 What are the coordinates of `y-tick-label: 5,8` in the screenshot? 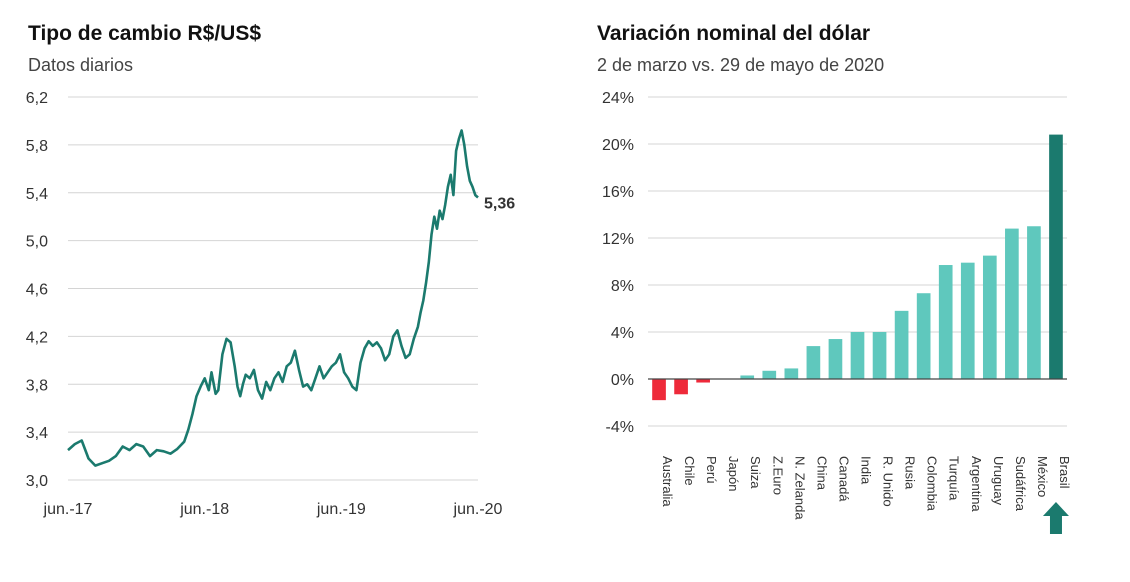 It's located at (37, 146).